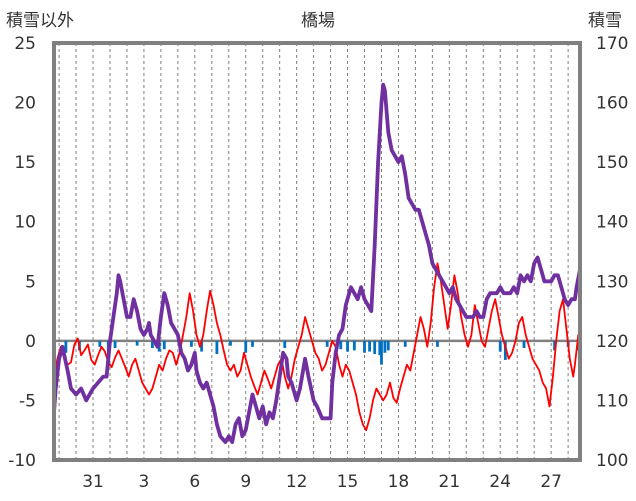 The width and height of the screenshot is (636, 501). Describe the element at coordinates (22, 252) in the screenshot. I see `left-axis-ticks: 25 20 15 10 5 0 -5 -10` at that location.